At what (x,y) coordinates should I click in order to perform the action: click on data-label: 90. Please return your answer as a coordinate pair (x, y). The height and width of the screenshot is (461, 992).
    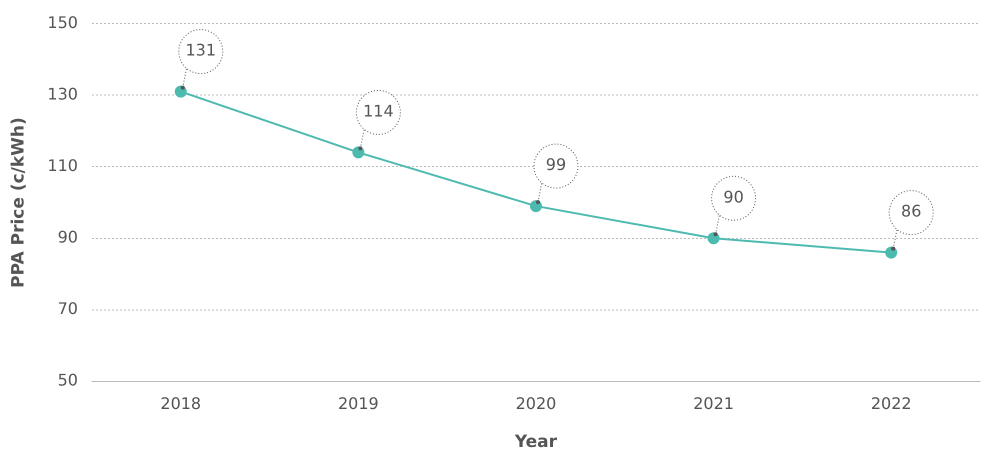
    Looking at the image, I should click on (733, 196).